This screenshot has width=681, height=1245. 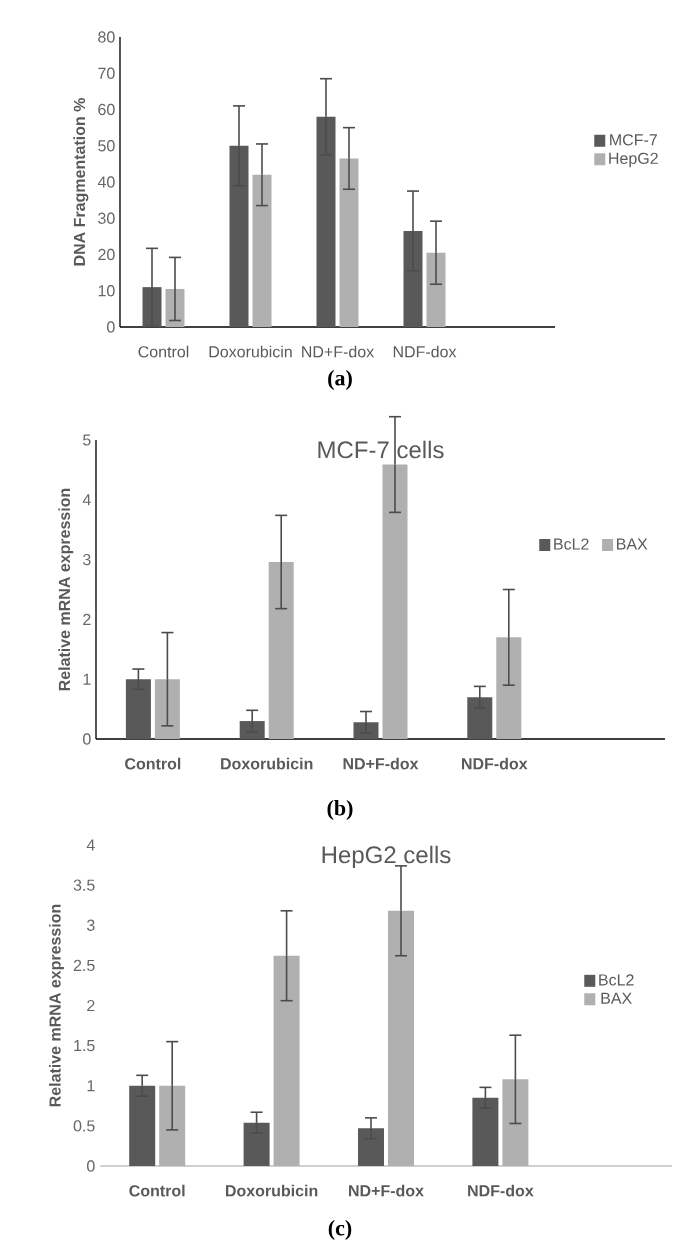 What do you see at coordinates (106, 254) in the screenshot?
I see `y-tick-label: 20` at bounding box center [106, 254].